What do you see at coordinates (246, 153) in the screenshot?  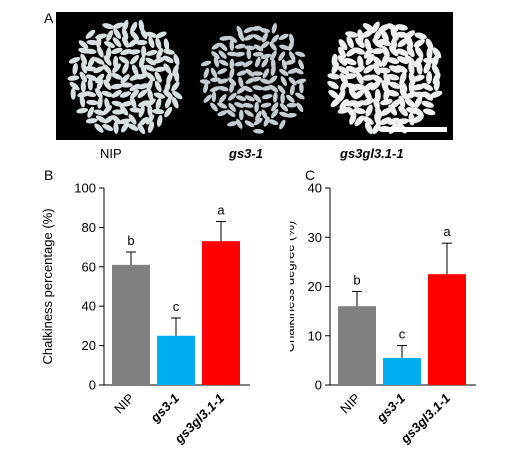 I see `photo-label-gs3: gs3-1` at bounding box center [246, 153].